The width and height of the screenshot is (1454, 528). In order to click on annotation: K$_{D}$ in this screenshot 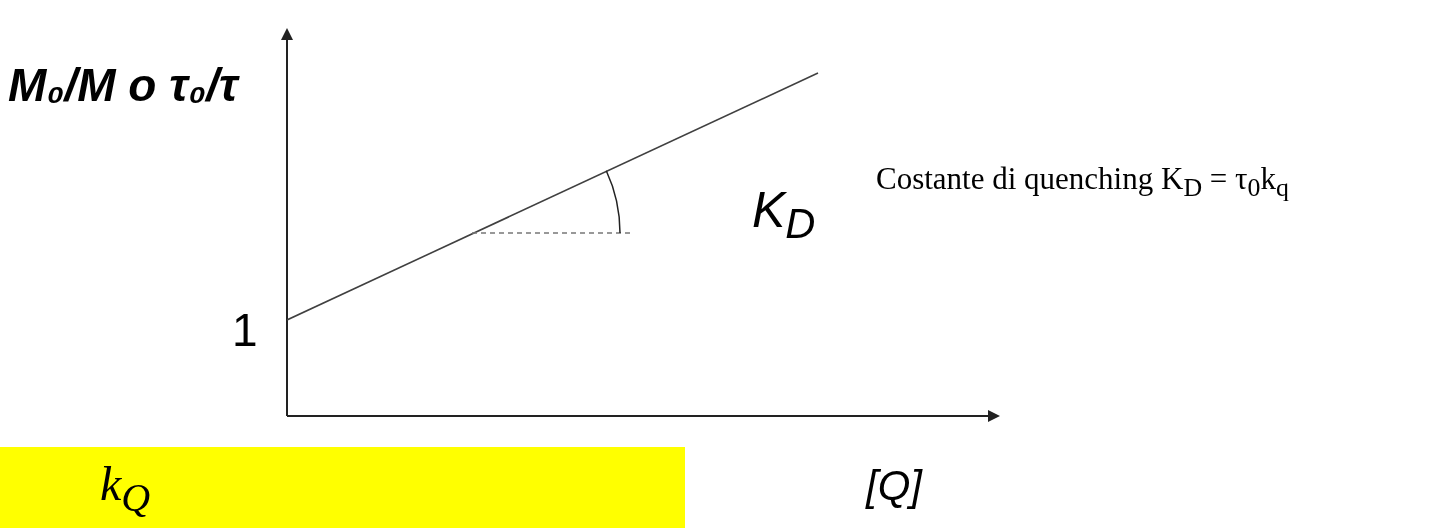, I will do `click(784, 215)`.